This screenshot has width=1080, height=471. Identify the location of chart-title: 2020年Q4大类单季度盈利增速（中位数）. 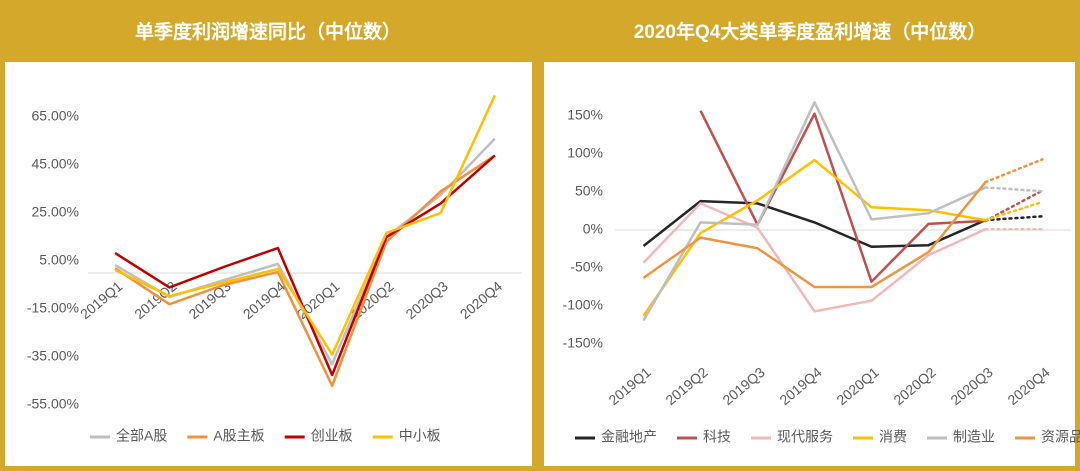
(810, 31).